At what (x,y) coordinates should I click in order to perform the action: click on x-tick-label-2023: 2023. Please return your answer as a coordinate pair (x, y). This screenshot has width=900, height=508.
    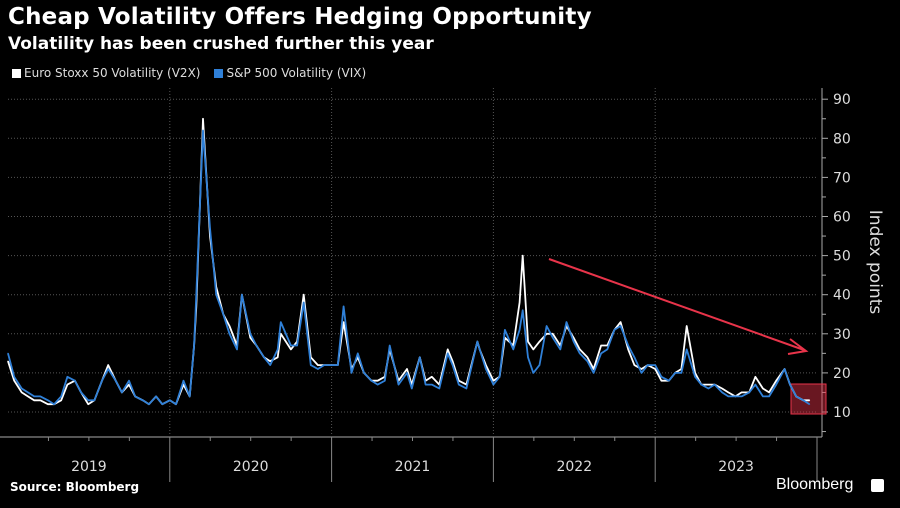
    Looking at the image, I should click on (736, 467).